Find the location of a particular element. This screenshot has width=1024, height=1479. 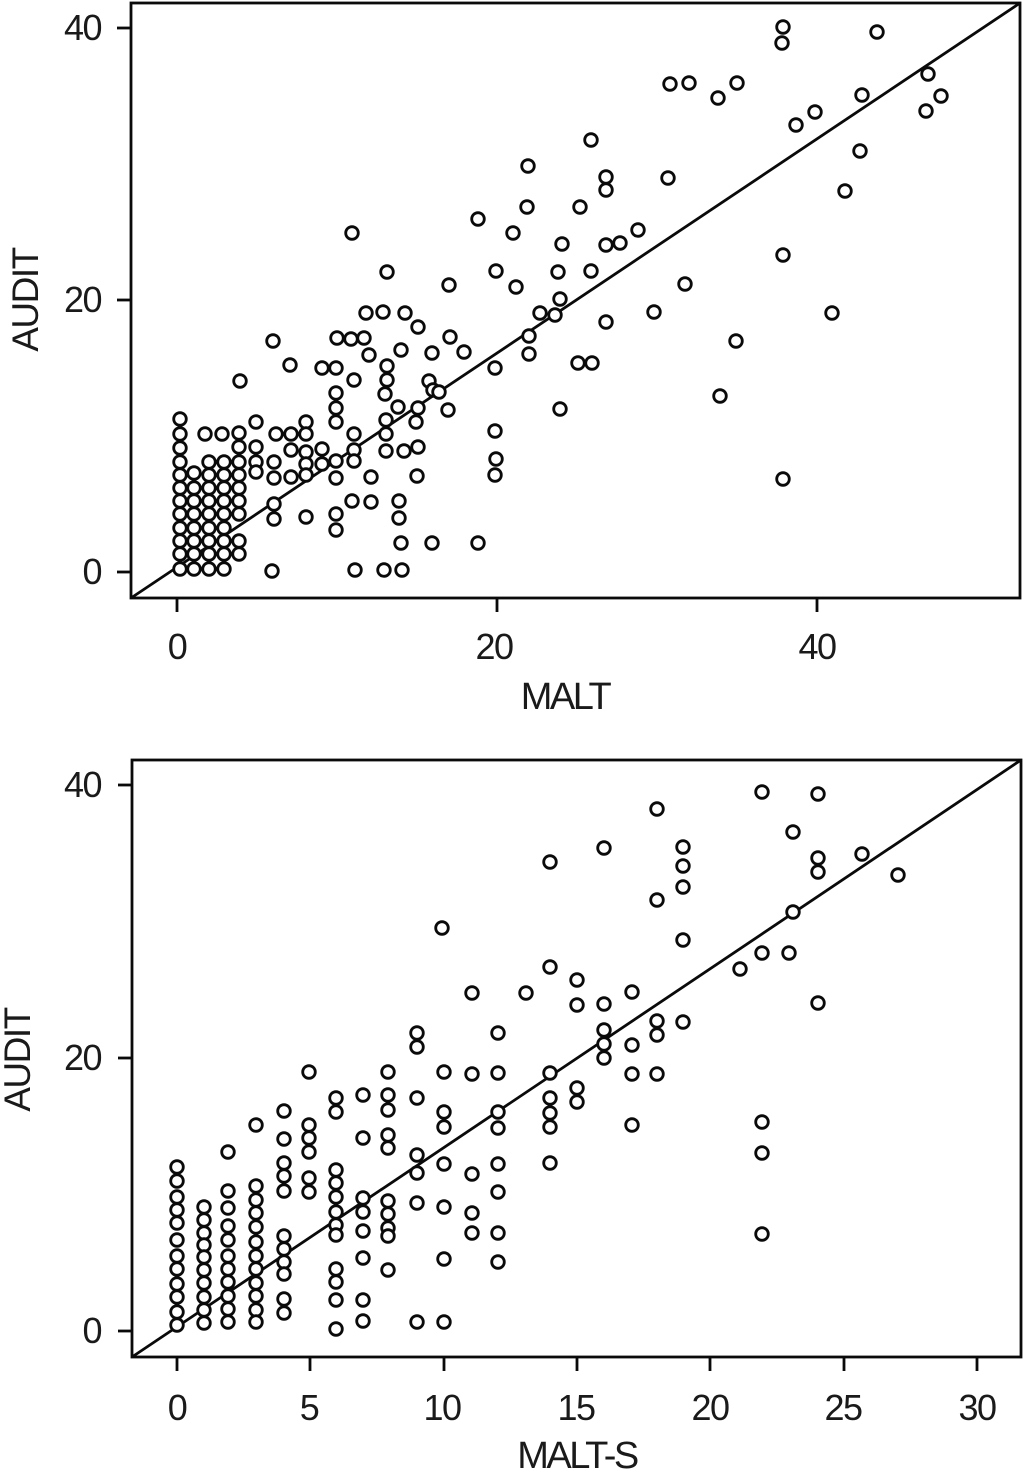

svg-text: 15 is located at coordinates (576, 1407).